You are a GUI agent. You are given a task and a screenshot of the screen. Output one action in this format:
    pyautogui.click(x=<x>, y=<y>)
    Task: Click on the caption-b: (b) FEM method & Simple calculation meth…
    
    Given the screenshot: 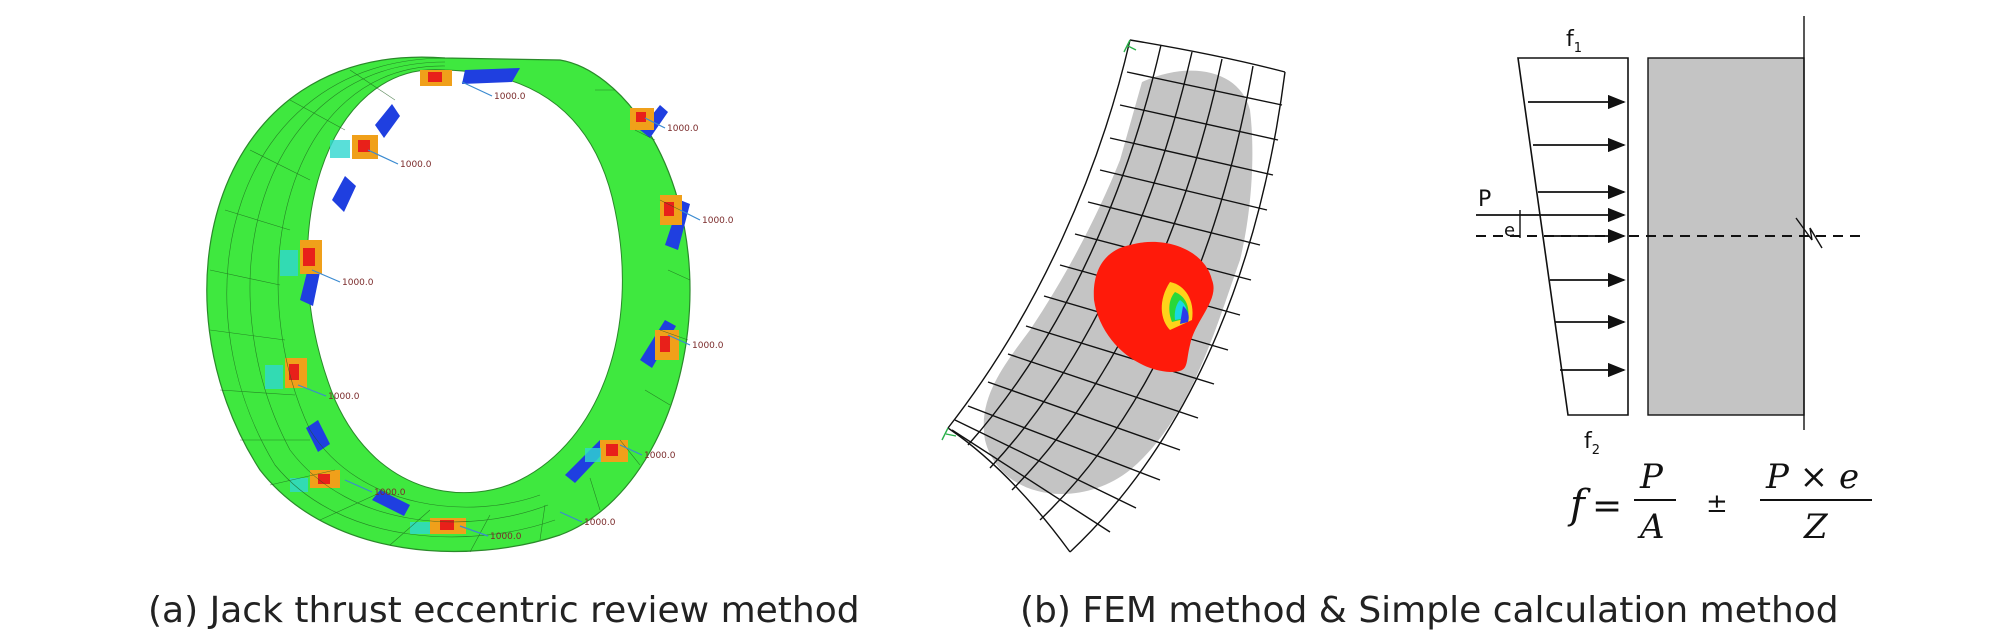 What is the action you would take?
    pyautogui.click(x=1429, y=610)
    